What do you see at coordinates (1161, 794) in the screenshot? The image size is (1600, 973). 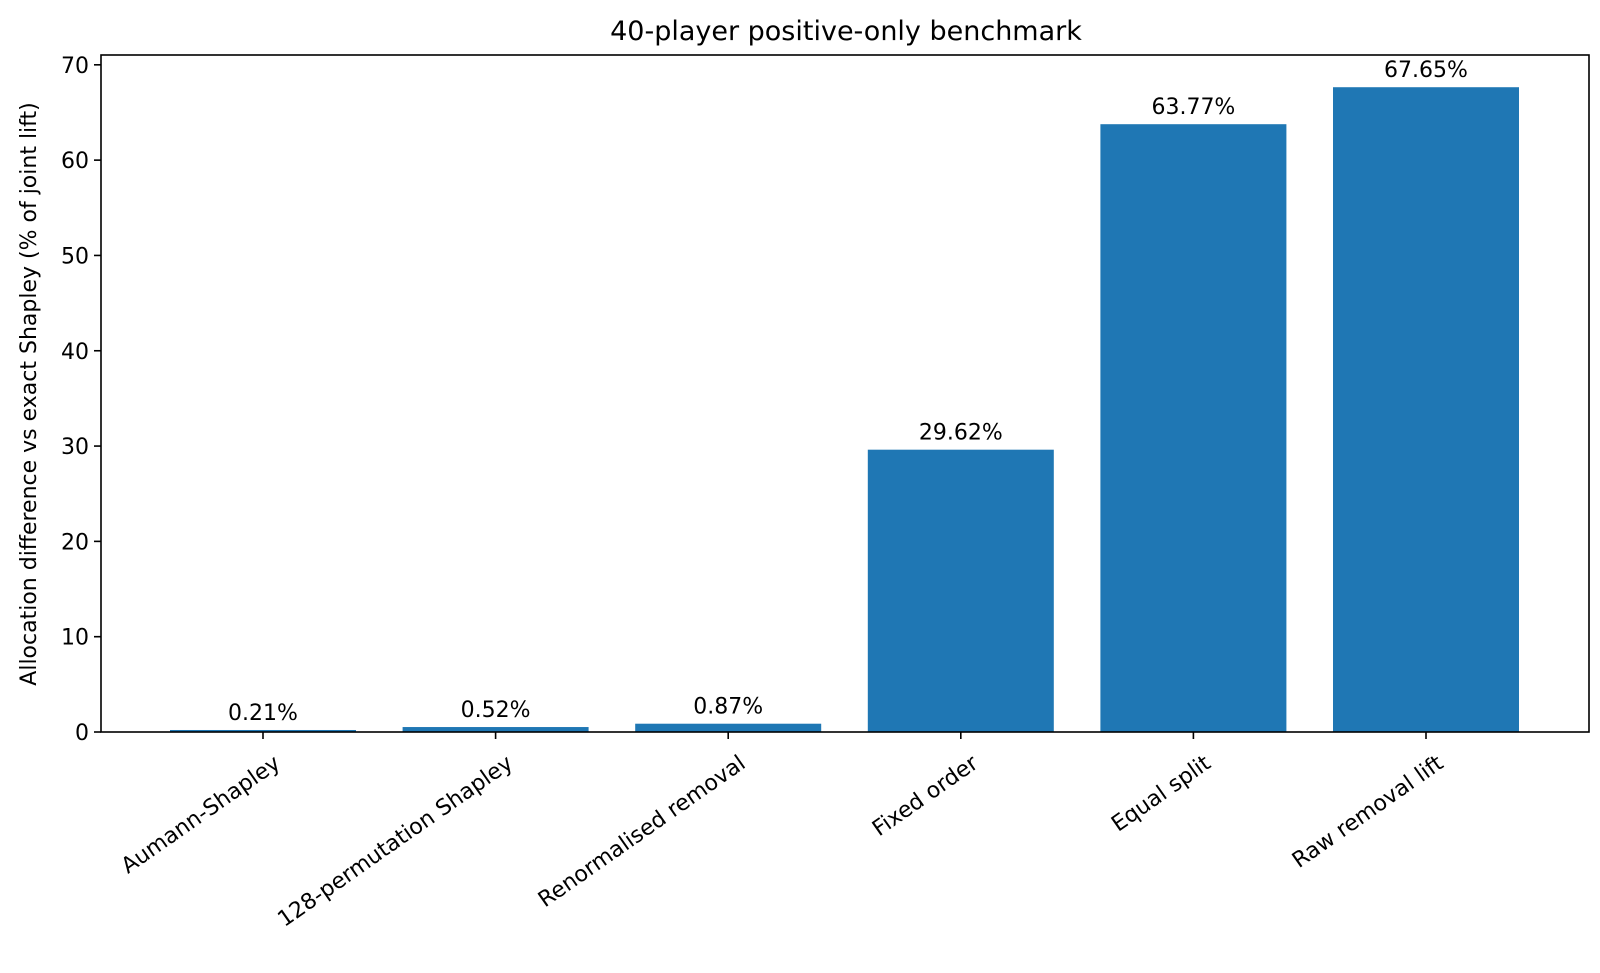 I see `x-tick-label: Equal split` at bounding box center [1161, 794].